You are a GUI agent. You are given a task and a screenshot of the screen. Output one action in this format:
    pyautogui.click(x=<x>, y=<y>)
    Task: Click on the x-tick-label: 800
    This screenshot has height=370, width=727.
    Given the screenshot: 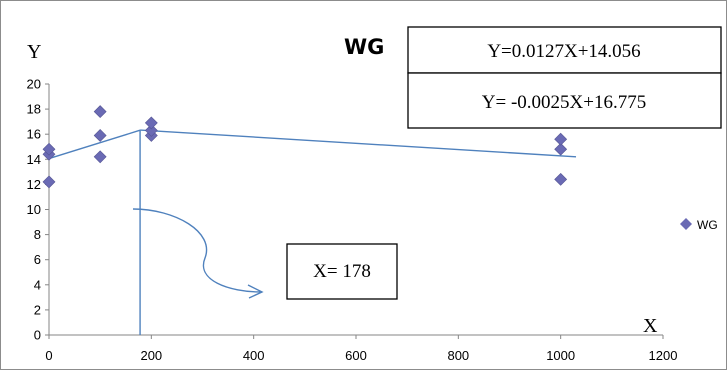 What is the action you would take?
    pyautogui.click(x=458, y=355)
    